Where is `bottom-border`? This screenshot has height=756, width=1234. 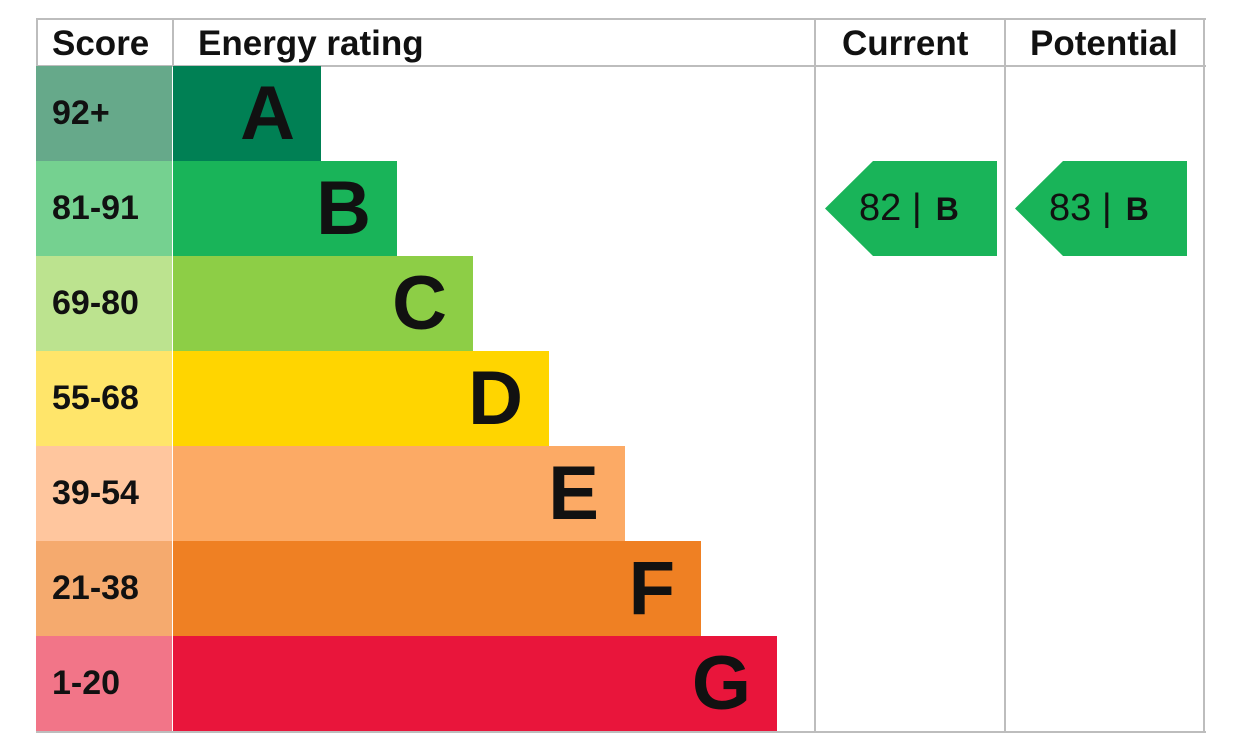
bottom-border is located at coordinates (621, 732).